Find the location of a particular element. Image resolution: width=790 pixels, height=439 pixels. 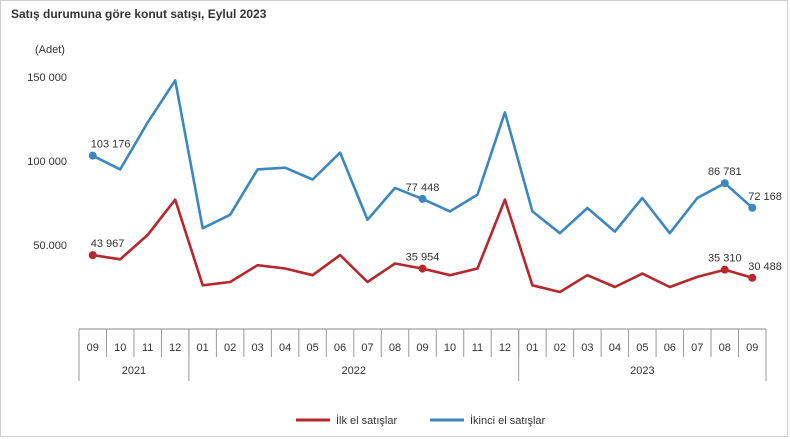

y-axis-unit-label: (Adet) is located at coordinates (50, 50).